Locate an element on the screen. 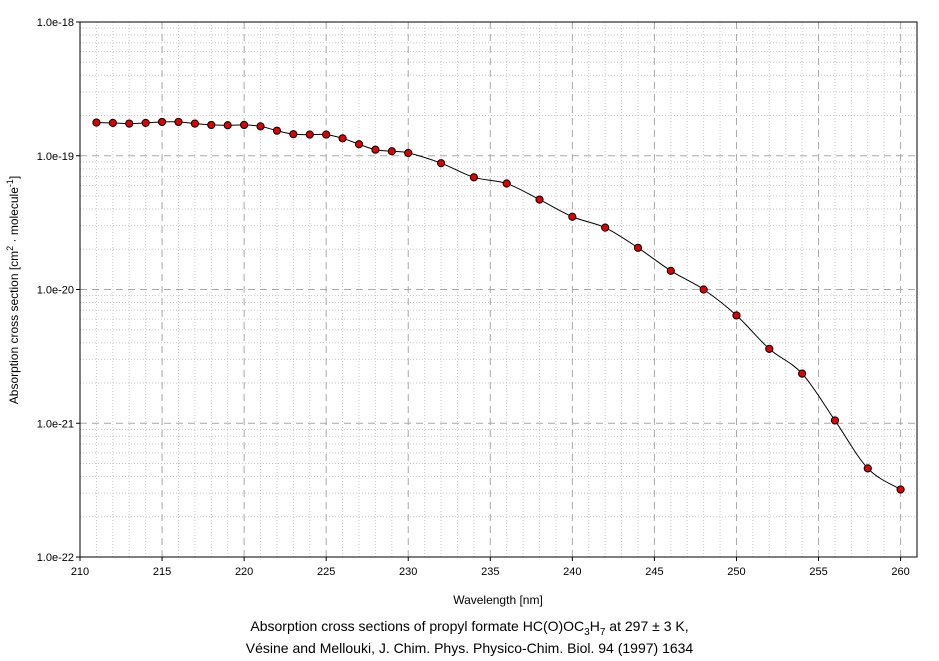 The image size is (939, 661). x-tick-label: 245 is located at coordinates (654, 572).